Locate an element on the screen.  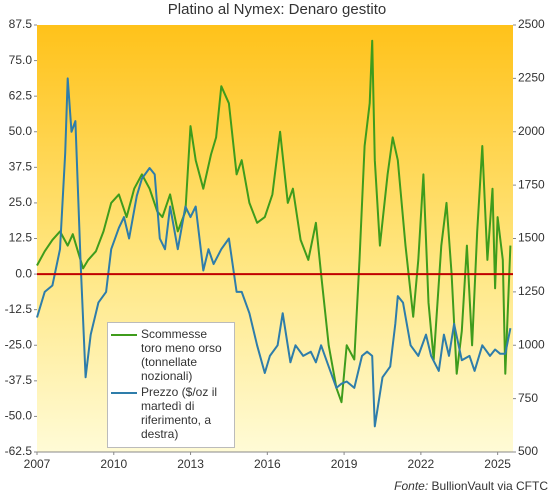
y-tick-label: -50.0 is located at coordinates (19, 416).